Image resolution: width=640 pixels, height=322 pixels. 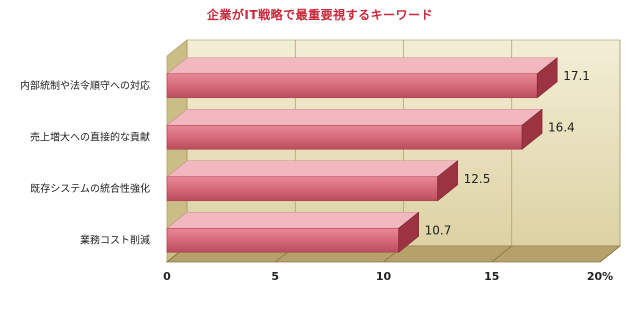 I want to click on value-label-3: 10.7, so click(x=438, y=230).